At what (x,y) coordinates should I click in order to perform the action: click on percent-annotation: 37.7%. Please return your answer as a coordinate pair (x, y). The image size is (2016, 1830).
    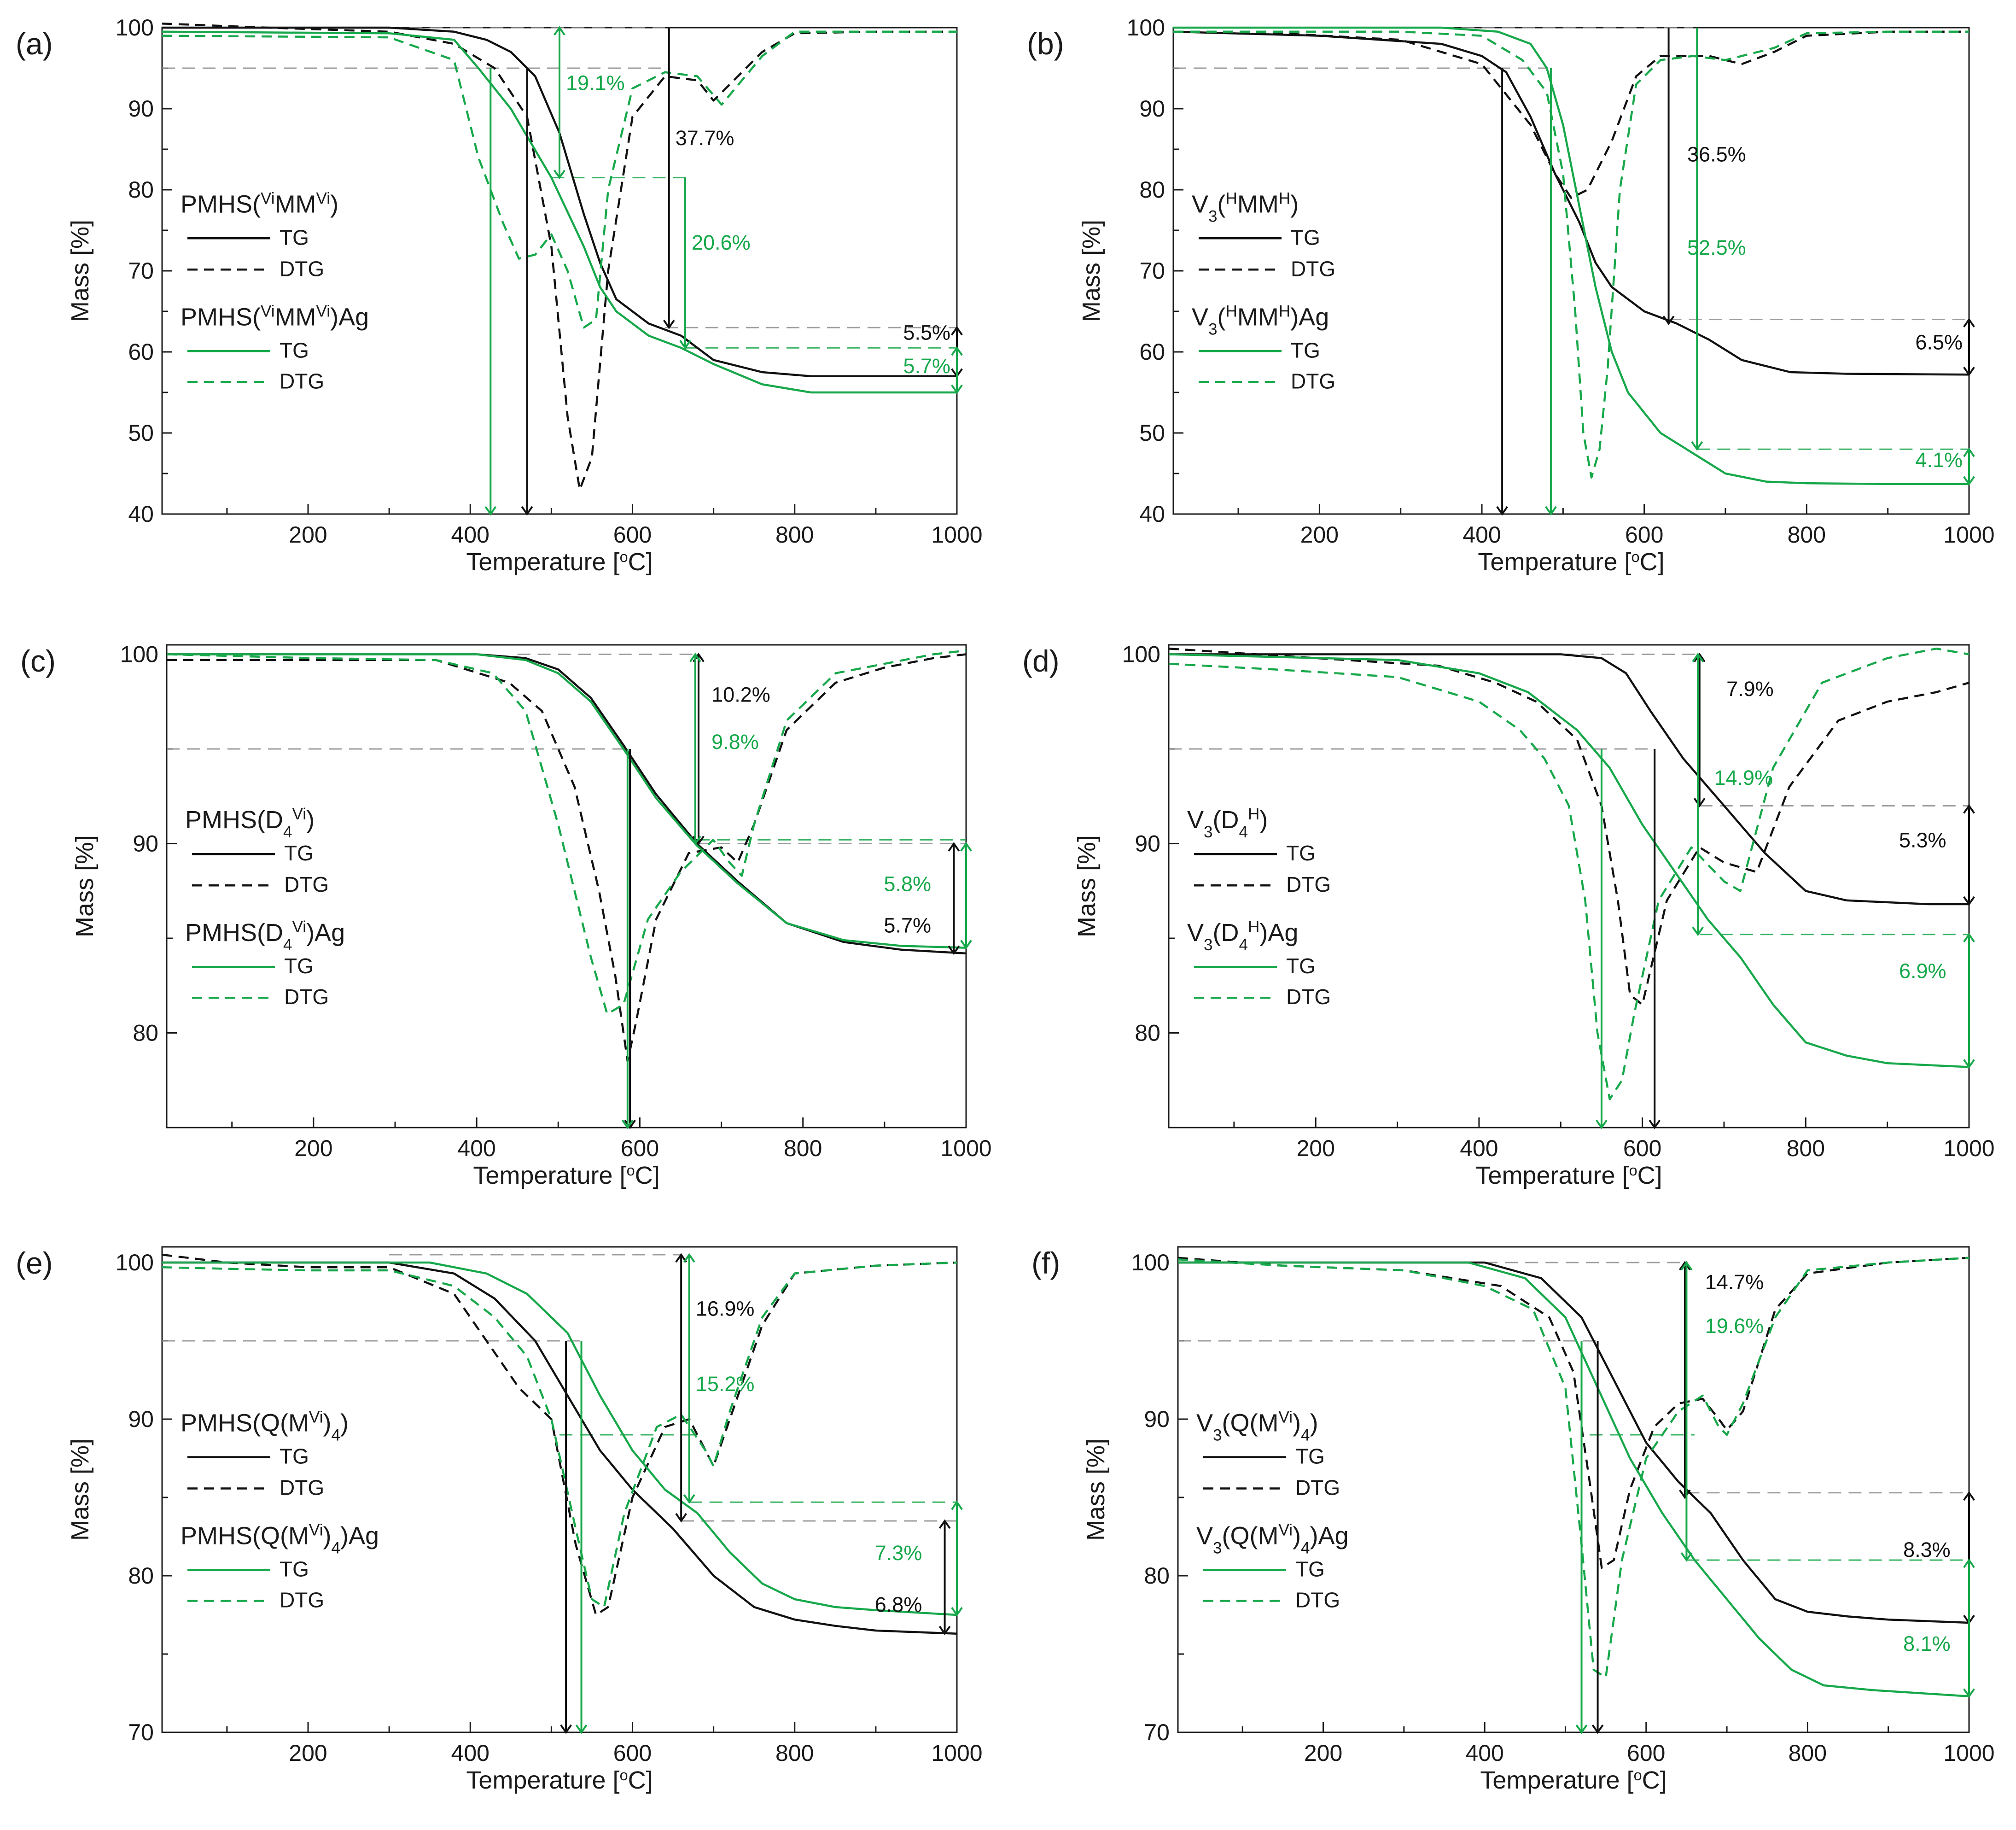
    Looking at the image, I should click on (705, 138).